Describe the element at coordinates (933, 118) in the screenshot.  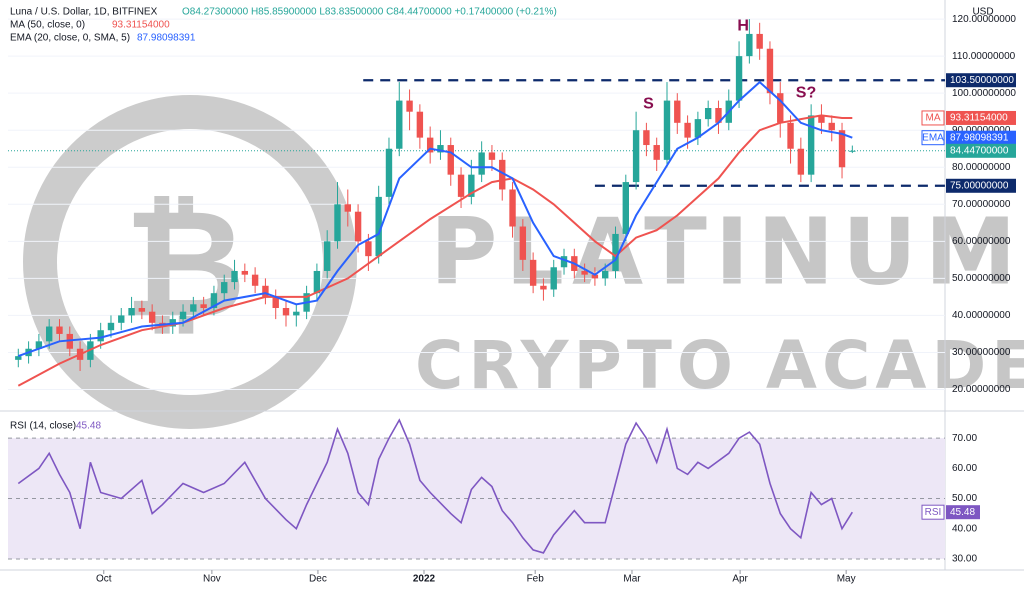
I see `tag-label: MA` at that location.